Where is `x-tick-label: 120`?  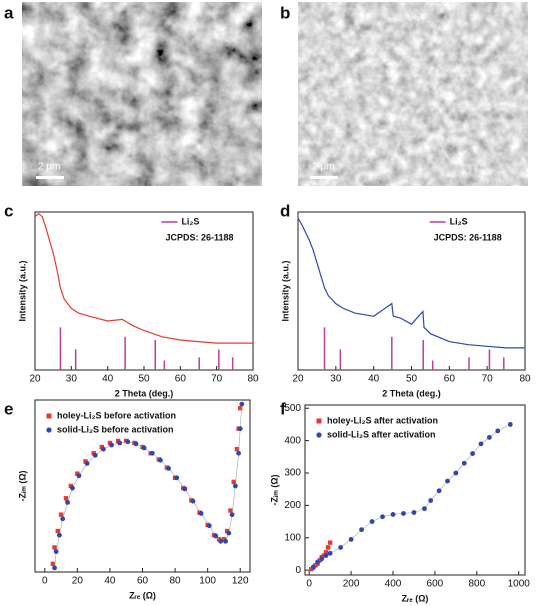
x-tick-label: 120 is located at coordinates (240, 581).